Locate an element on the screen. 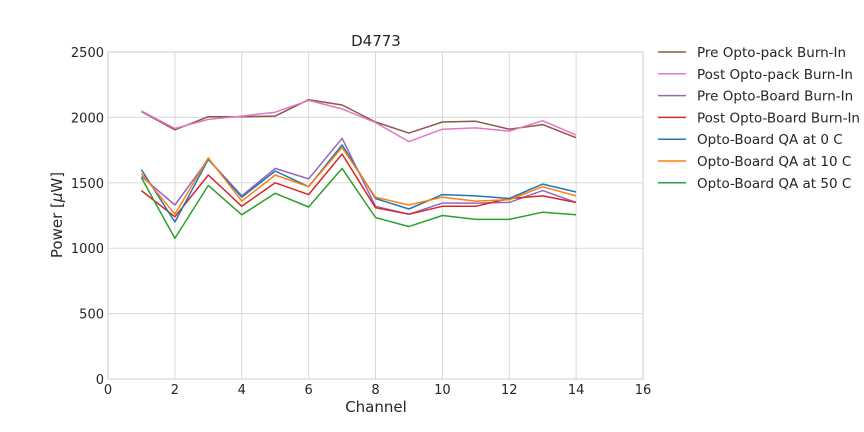 The image size is (864, 432). x-tick-label: 12 is located at coordinates (509, 390).